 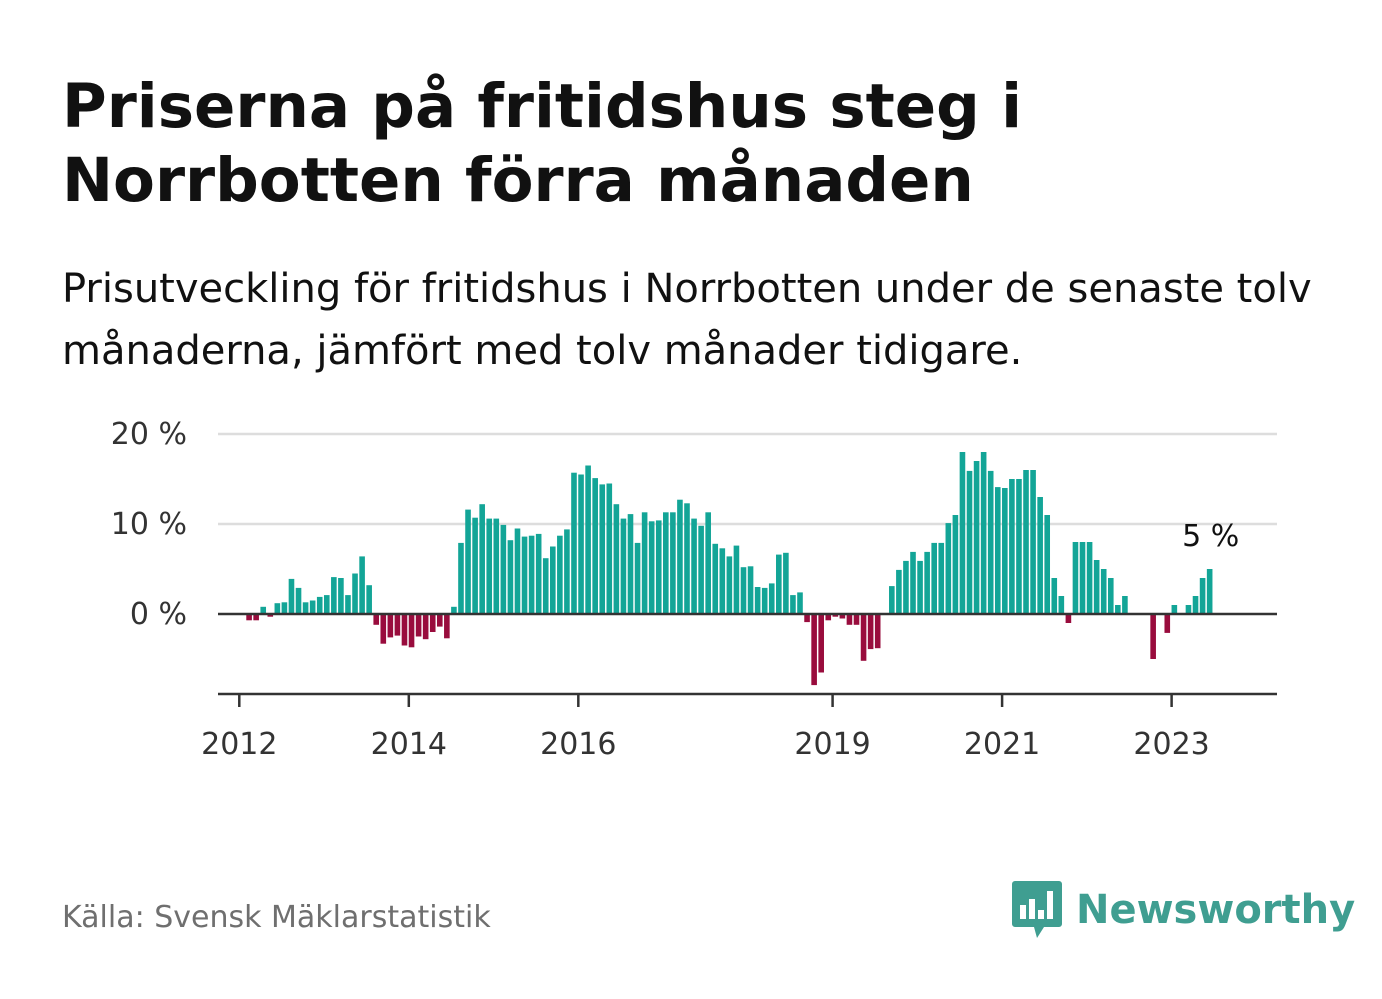 What do you see at coordinates (149, 434) in the screenshot?
I see `y-tick-label: 20 %` at bounding box center [149, 434].